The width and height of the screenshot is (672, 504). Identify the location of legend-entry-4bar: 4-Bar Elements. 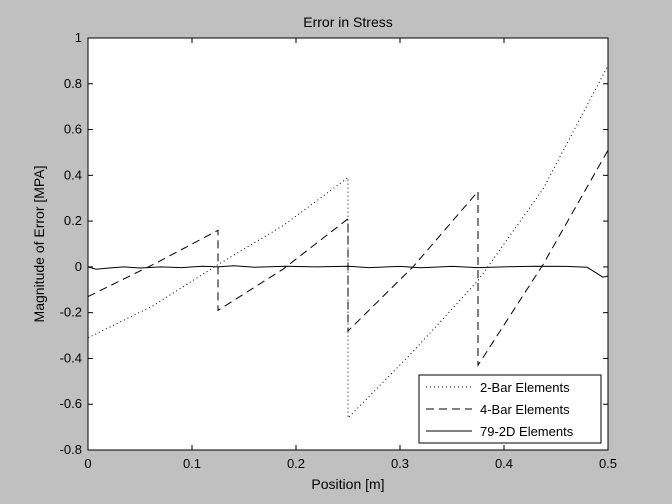
(525, 409).